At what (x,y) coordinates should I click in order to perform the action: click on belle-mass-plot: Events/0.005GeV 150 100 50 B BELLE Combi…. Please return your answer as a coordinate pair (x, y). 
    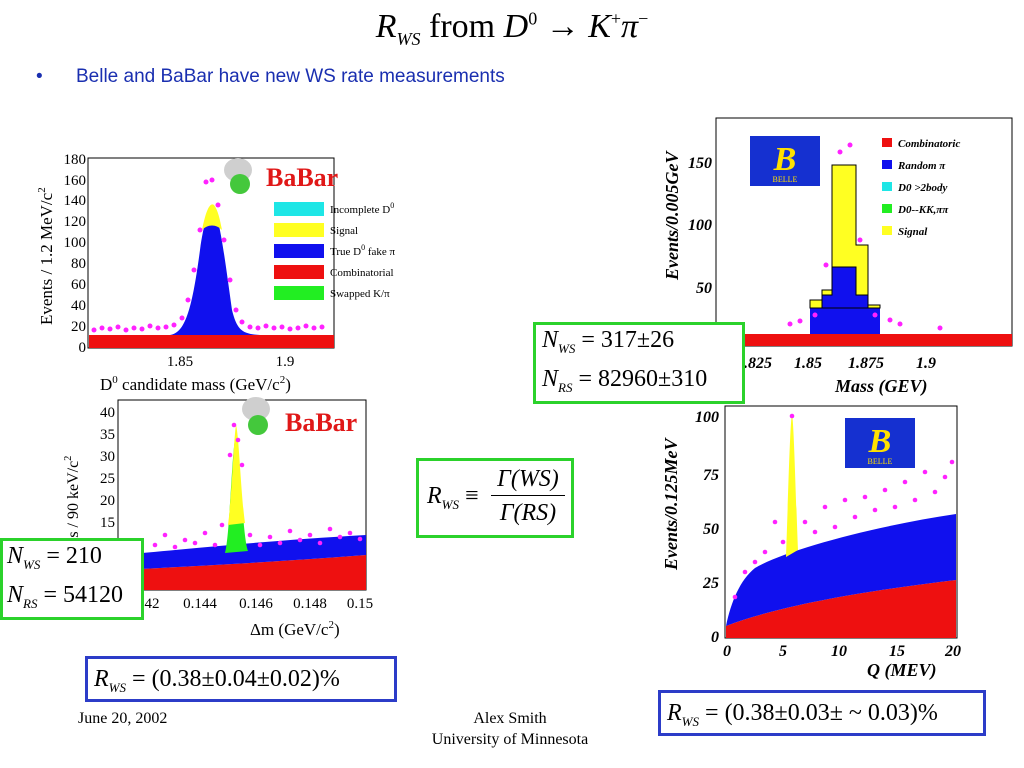
    Looking at the image, I should click on (837, 257).